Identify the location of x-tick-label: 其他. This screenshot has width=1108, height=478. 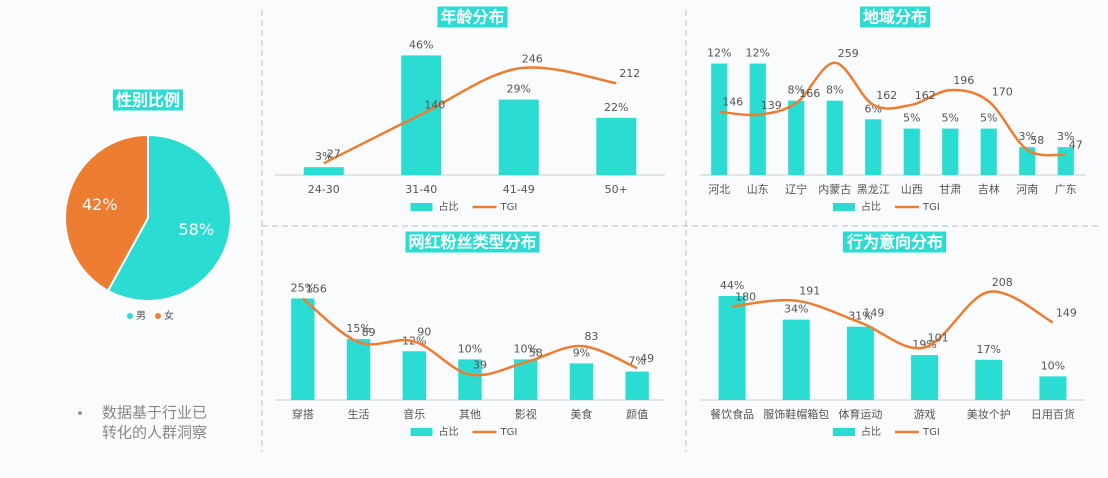
(470, 414).